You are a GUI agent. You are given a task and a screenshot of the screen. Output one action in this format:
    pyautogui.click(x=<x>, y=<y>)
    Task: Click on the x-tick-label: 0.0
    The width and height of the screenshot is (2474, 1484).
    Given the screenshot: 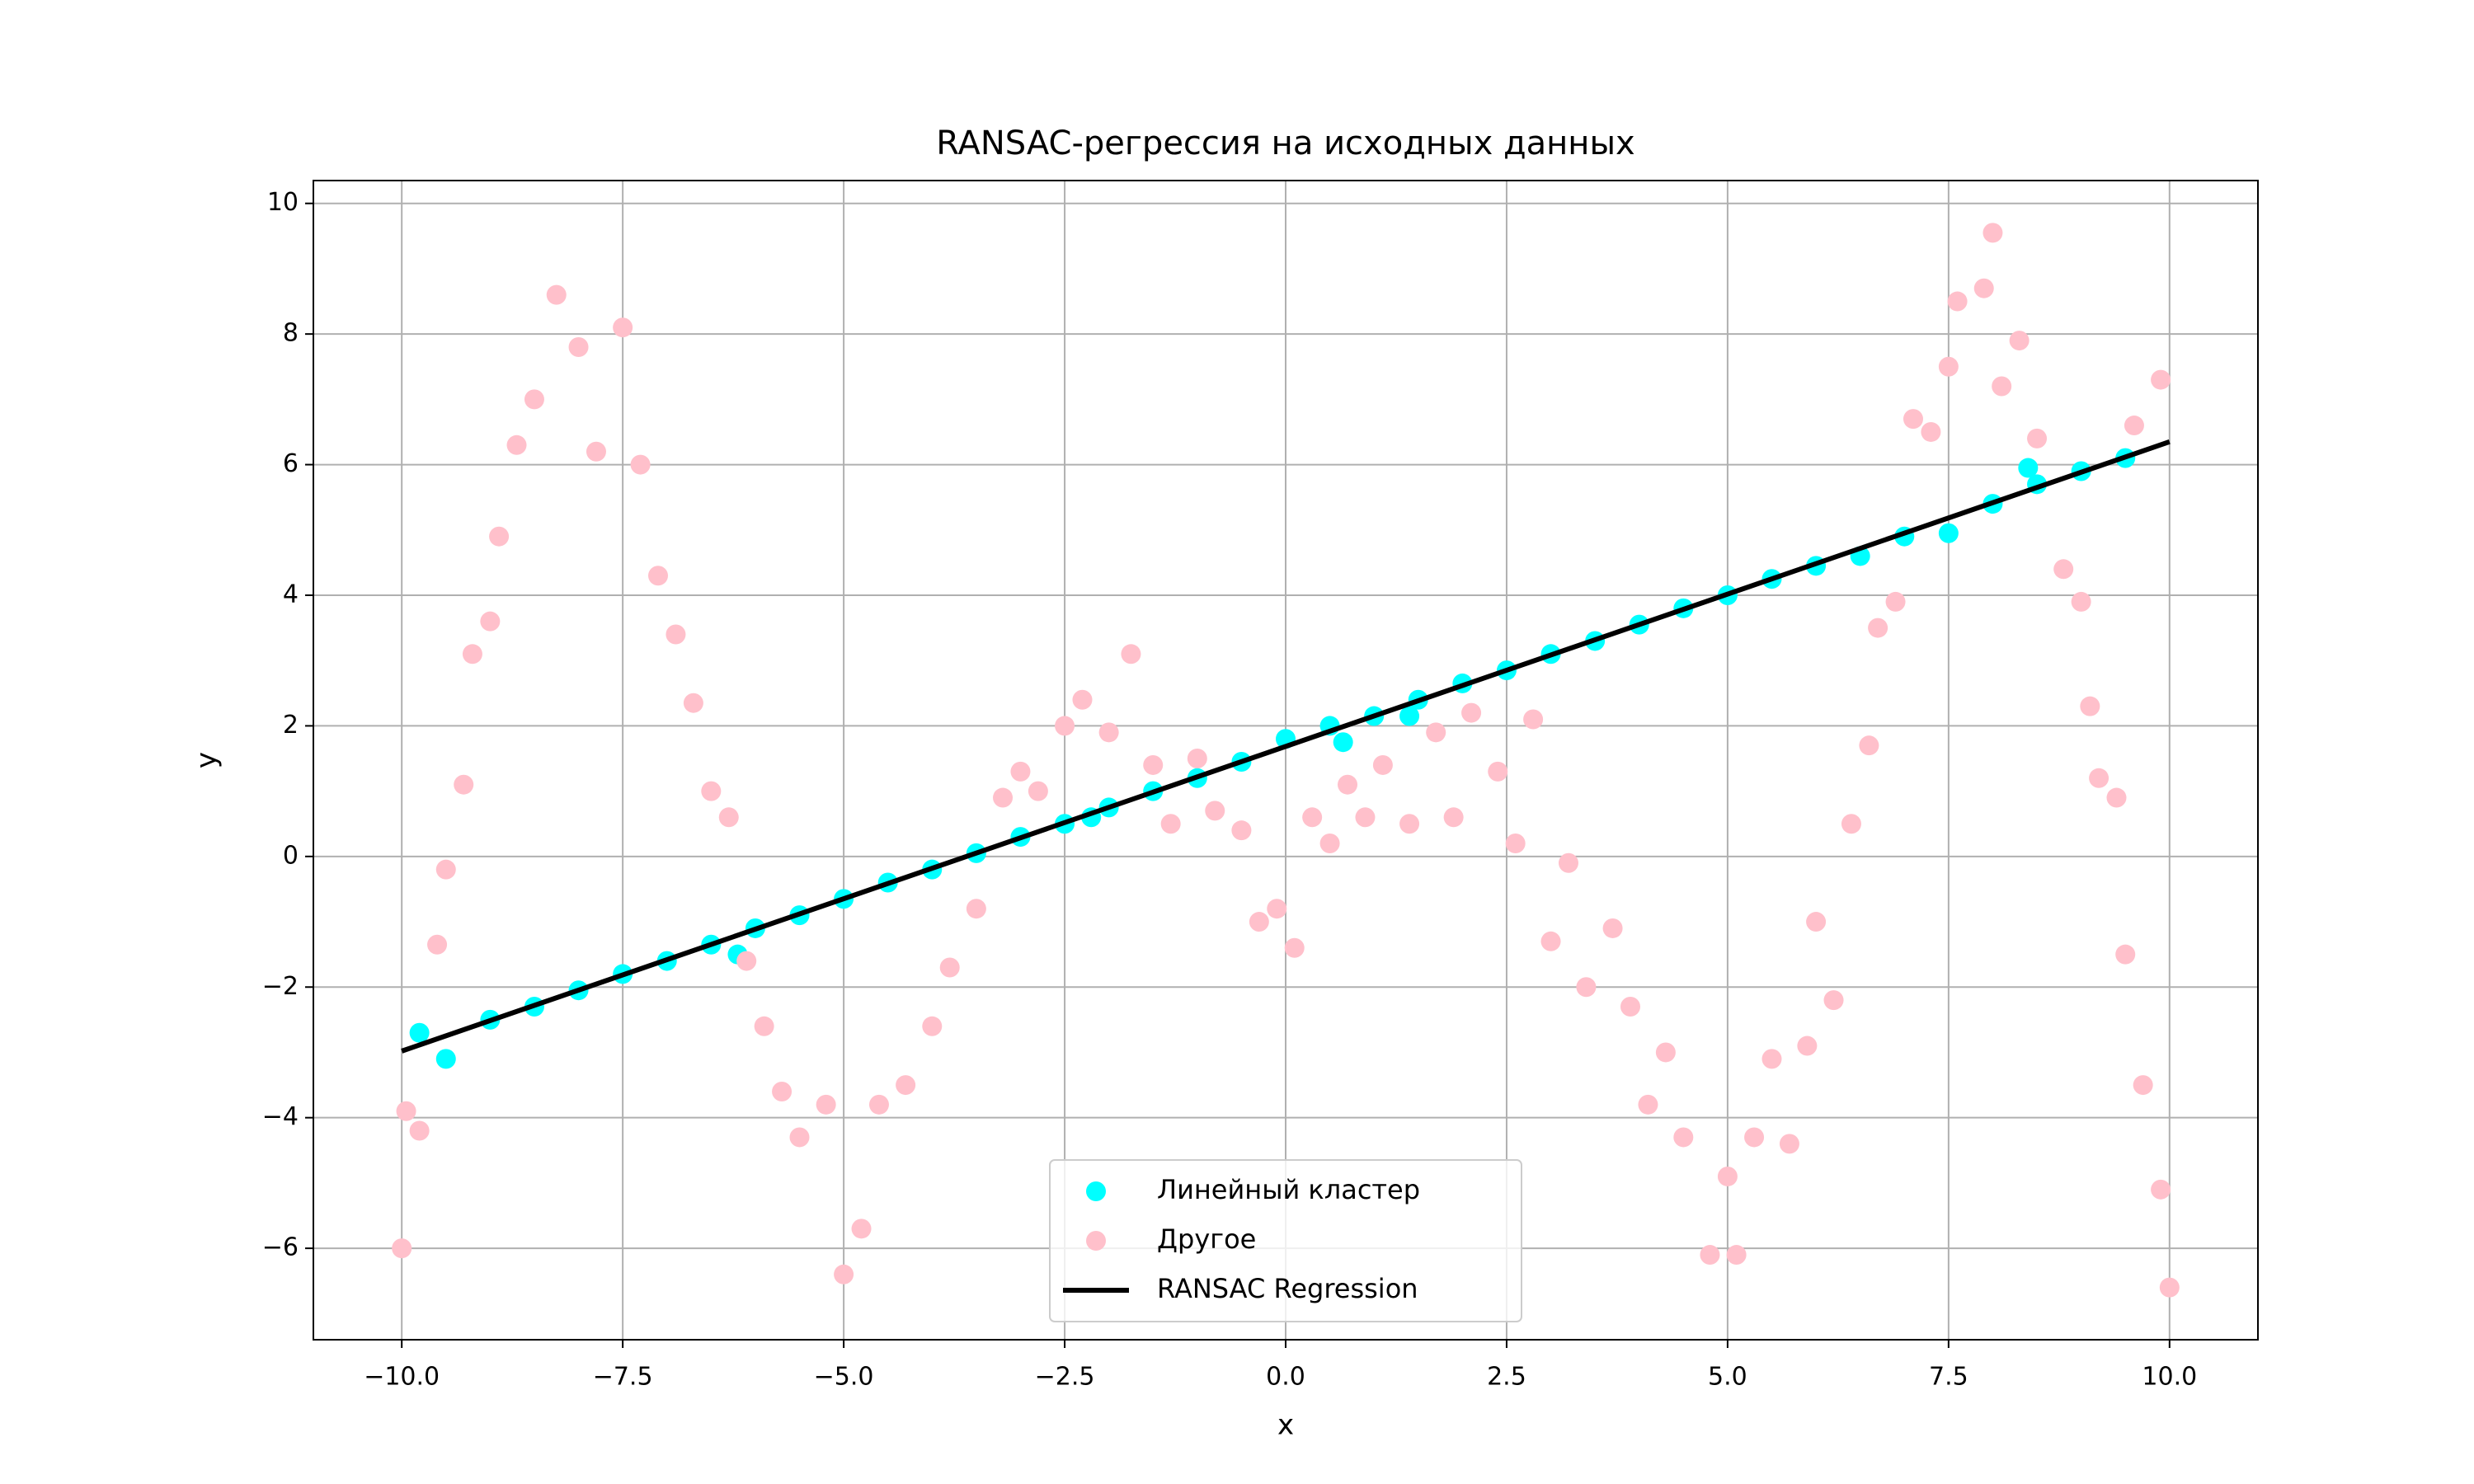 What is the action you would take?
    pyautogui.click(x=1285, y=1377)
    